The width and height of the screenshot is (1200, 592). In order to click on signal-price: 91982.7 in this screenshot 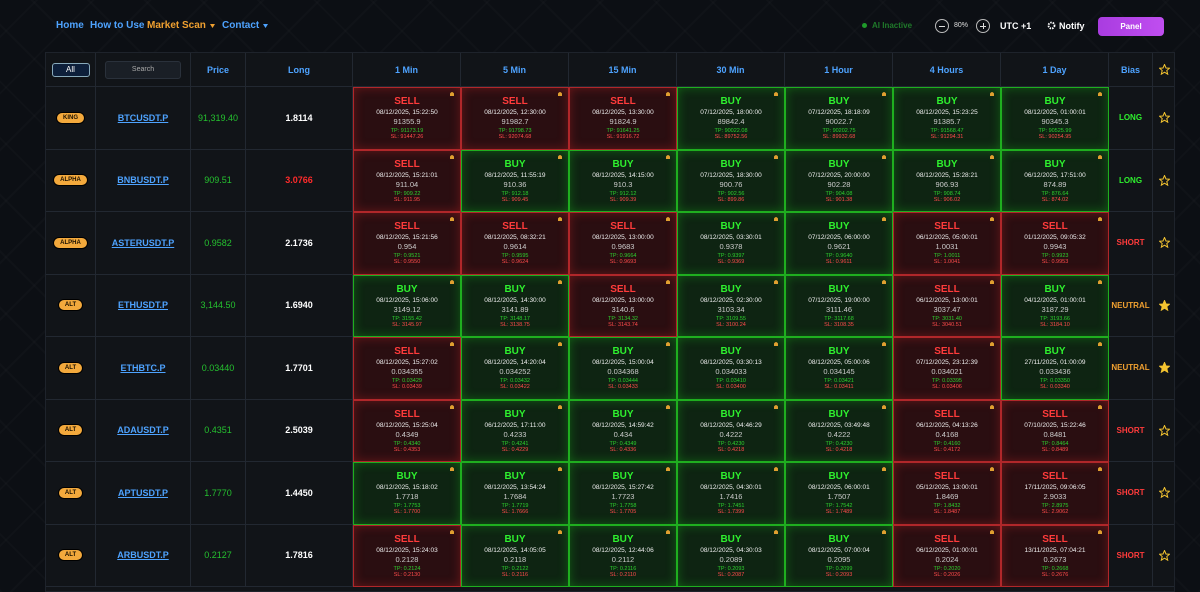, I will do `click(515, 122)`.